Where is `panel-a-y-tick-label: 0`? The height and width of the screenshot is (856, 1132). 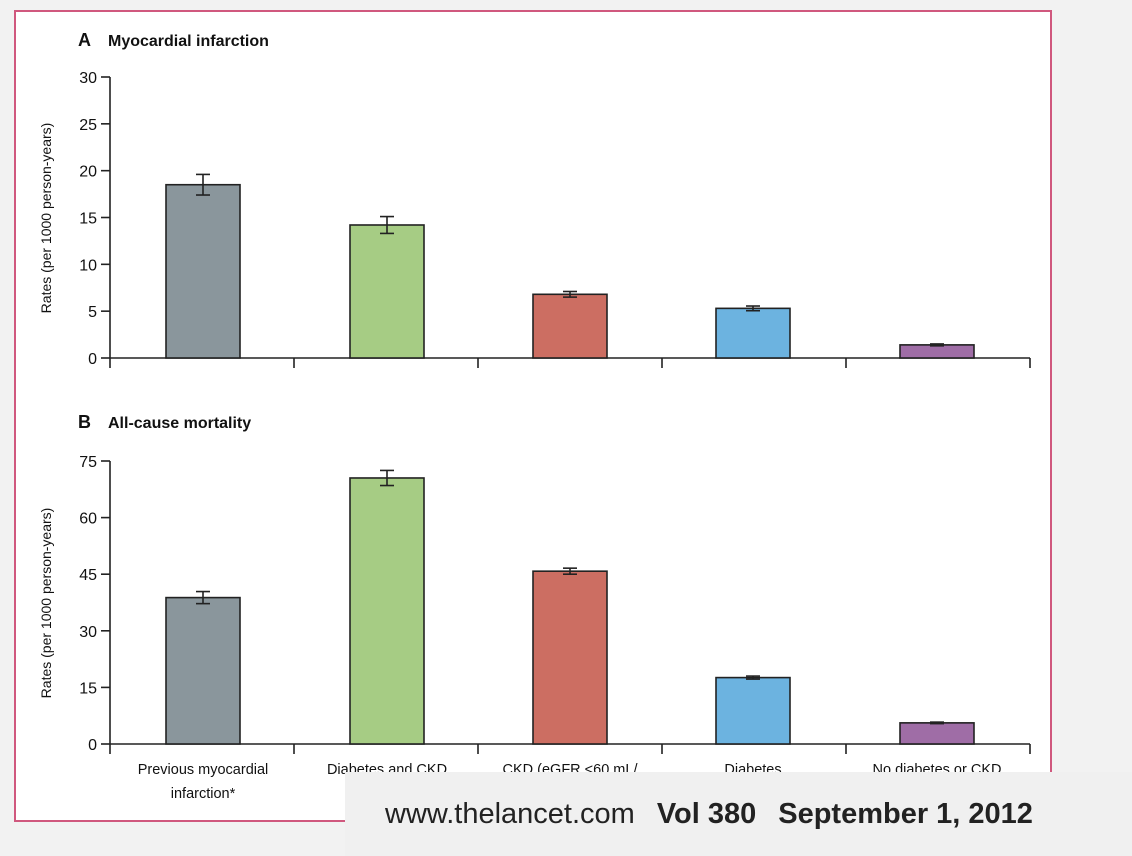
panel-a-y-tick-label: 0 is located at coordinates (92, 359).